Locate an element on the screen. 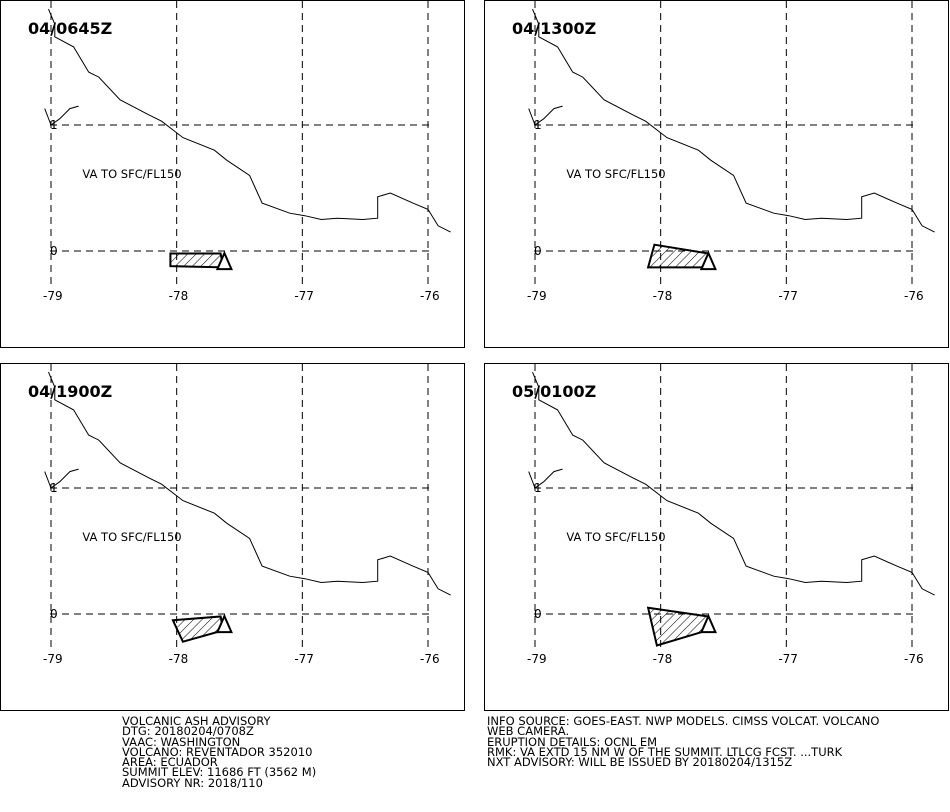  left-line: VAAC: WASHINGTON is located at coordinates (181, 741).